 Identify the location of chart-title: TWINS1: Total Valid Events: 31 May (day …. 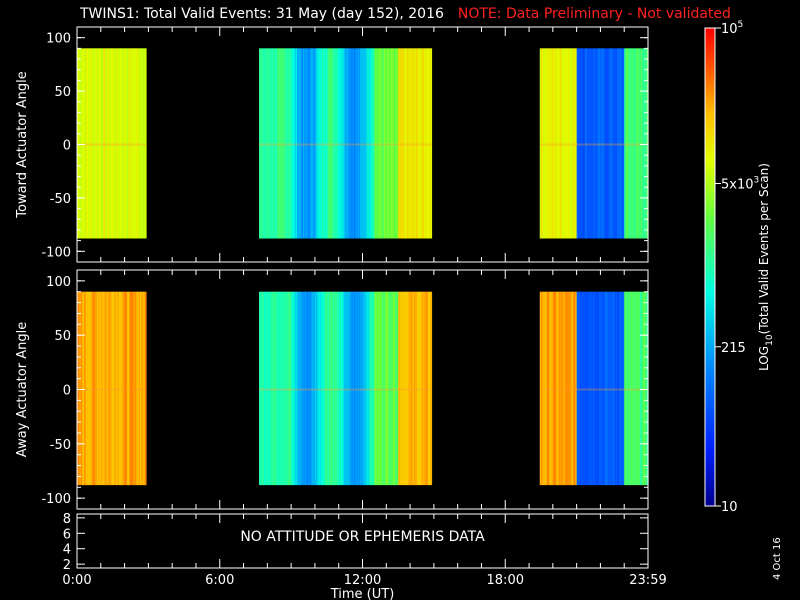
(405, 14).